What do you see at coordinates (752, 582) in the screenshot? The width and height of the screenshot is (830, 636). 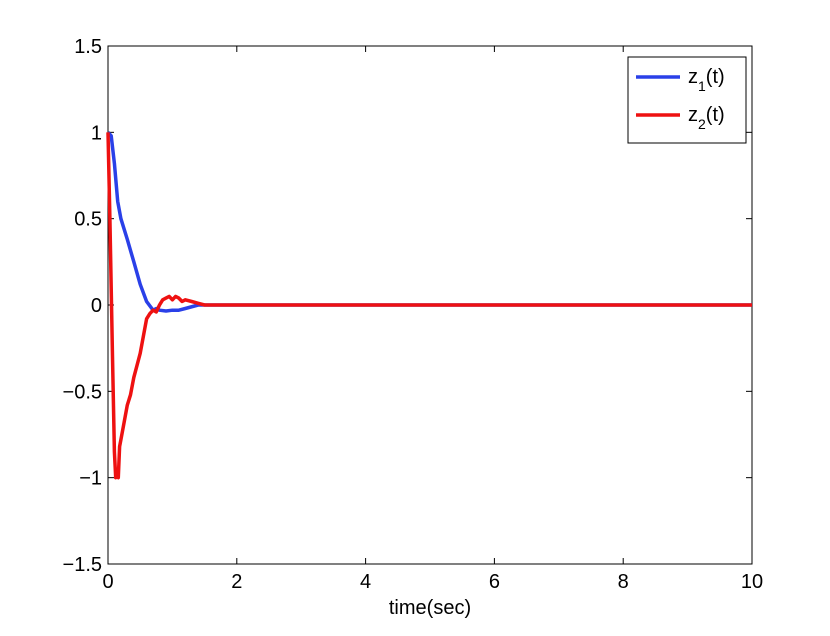 I see `x-tick-label: 10` at bounding box center [752, 582].